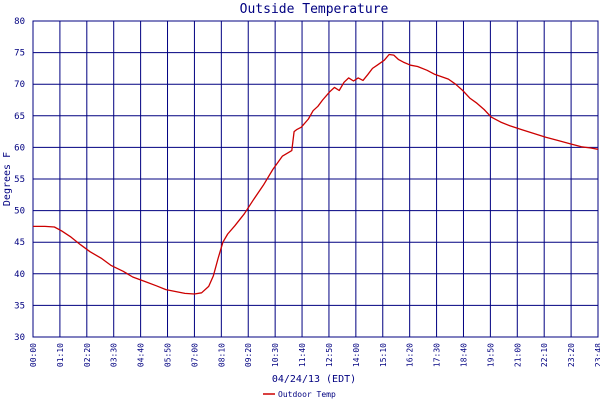 The width and height of the screenshot is (600, 400). Describe the element at coordinates (194, 355) in the screenshot. I see `x-tick-label: 07:00` at that location.